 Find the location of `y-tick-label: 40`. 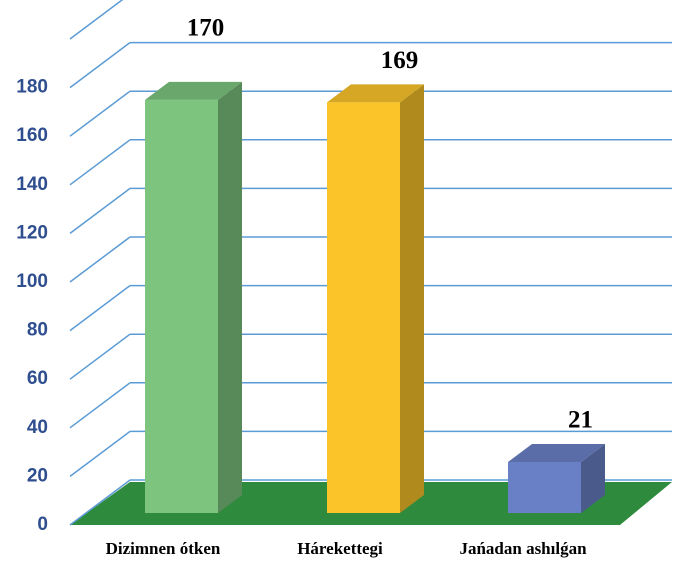

y-tick-label: 40 is located at coordinates (37, 427).